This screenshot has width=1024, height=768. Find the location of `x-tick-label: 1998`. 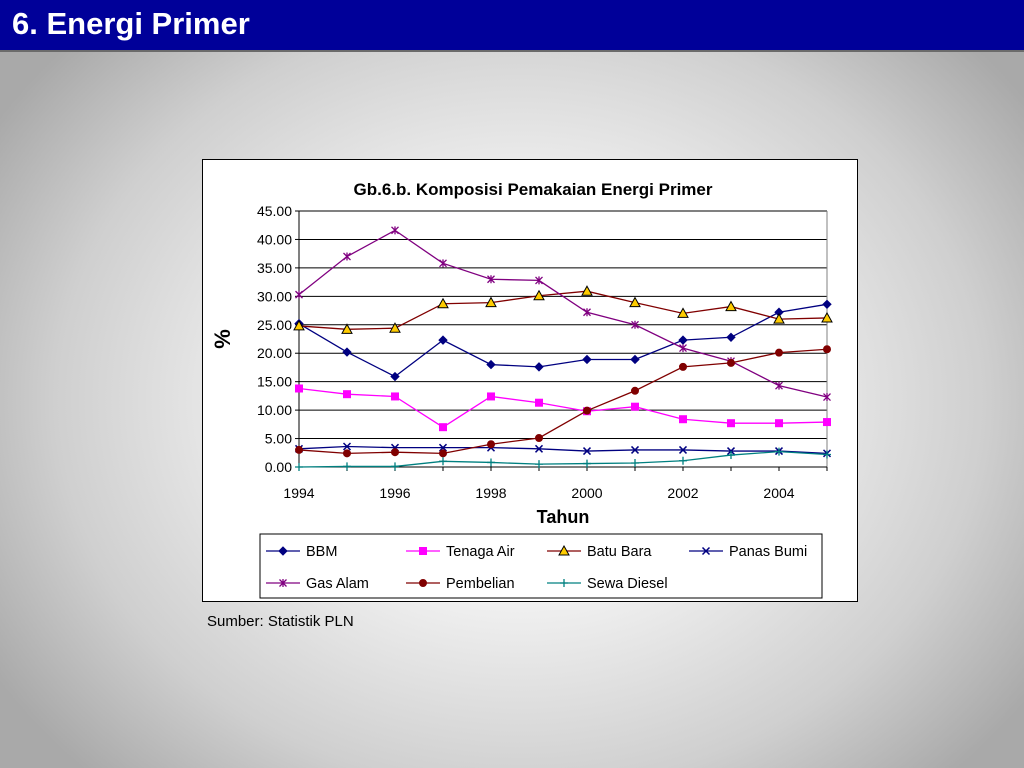

x-tick-label: 1998 is located at coordinates (490, 493).